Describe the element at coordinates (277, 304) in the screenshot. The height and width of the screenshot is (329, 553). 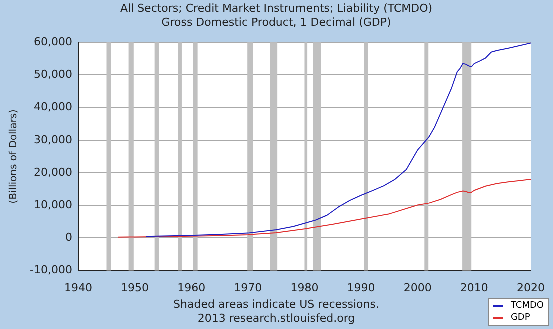
I see `text: Shaded areas indicate US recessions.` at that location.